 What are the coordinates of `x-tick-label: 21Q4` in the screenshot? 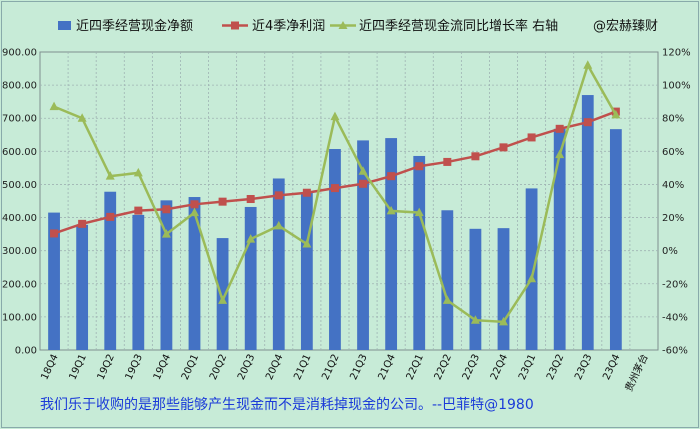 It's located at (386, 367).